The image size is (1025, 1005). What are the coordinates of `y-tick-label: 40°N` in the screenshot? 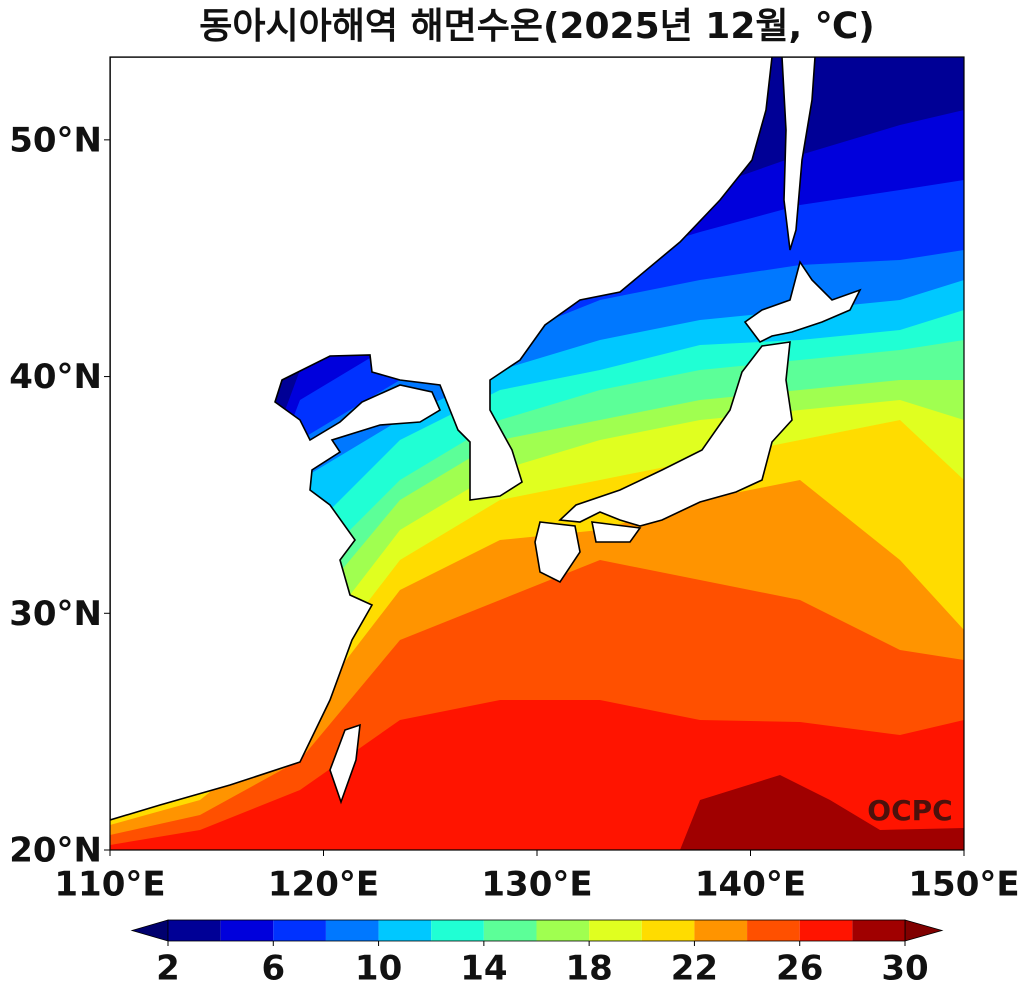 It's located at (55, 377).